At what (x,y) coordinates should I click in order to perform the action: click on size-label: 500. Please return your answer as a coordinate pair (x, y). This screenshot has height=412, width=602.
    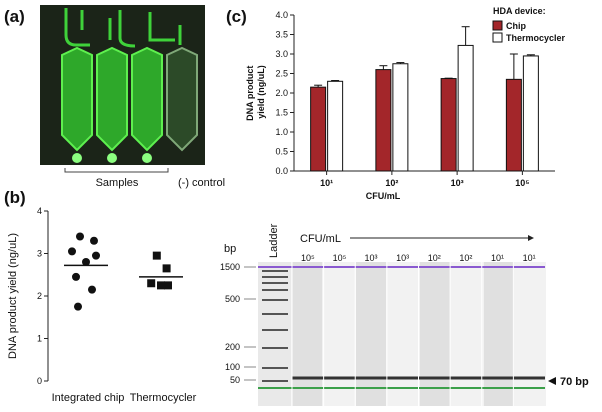
    Looking at the image, I should click on (232, 299).